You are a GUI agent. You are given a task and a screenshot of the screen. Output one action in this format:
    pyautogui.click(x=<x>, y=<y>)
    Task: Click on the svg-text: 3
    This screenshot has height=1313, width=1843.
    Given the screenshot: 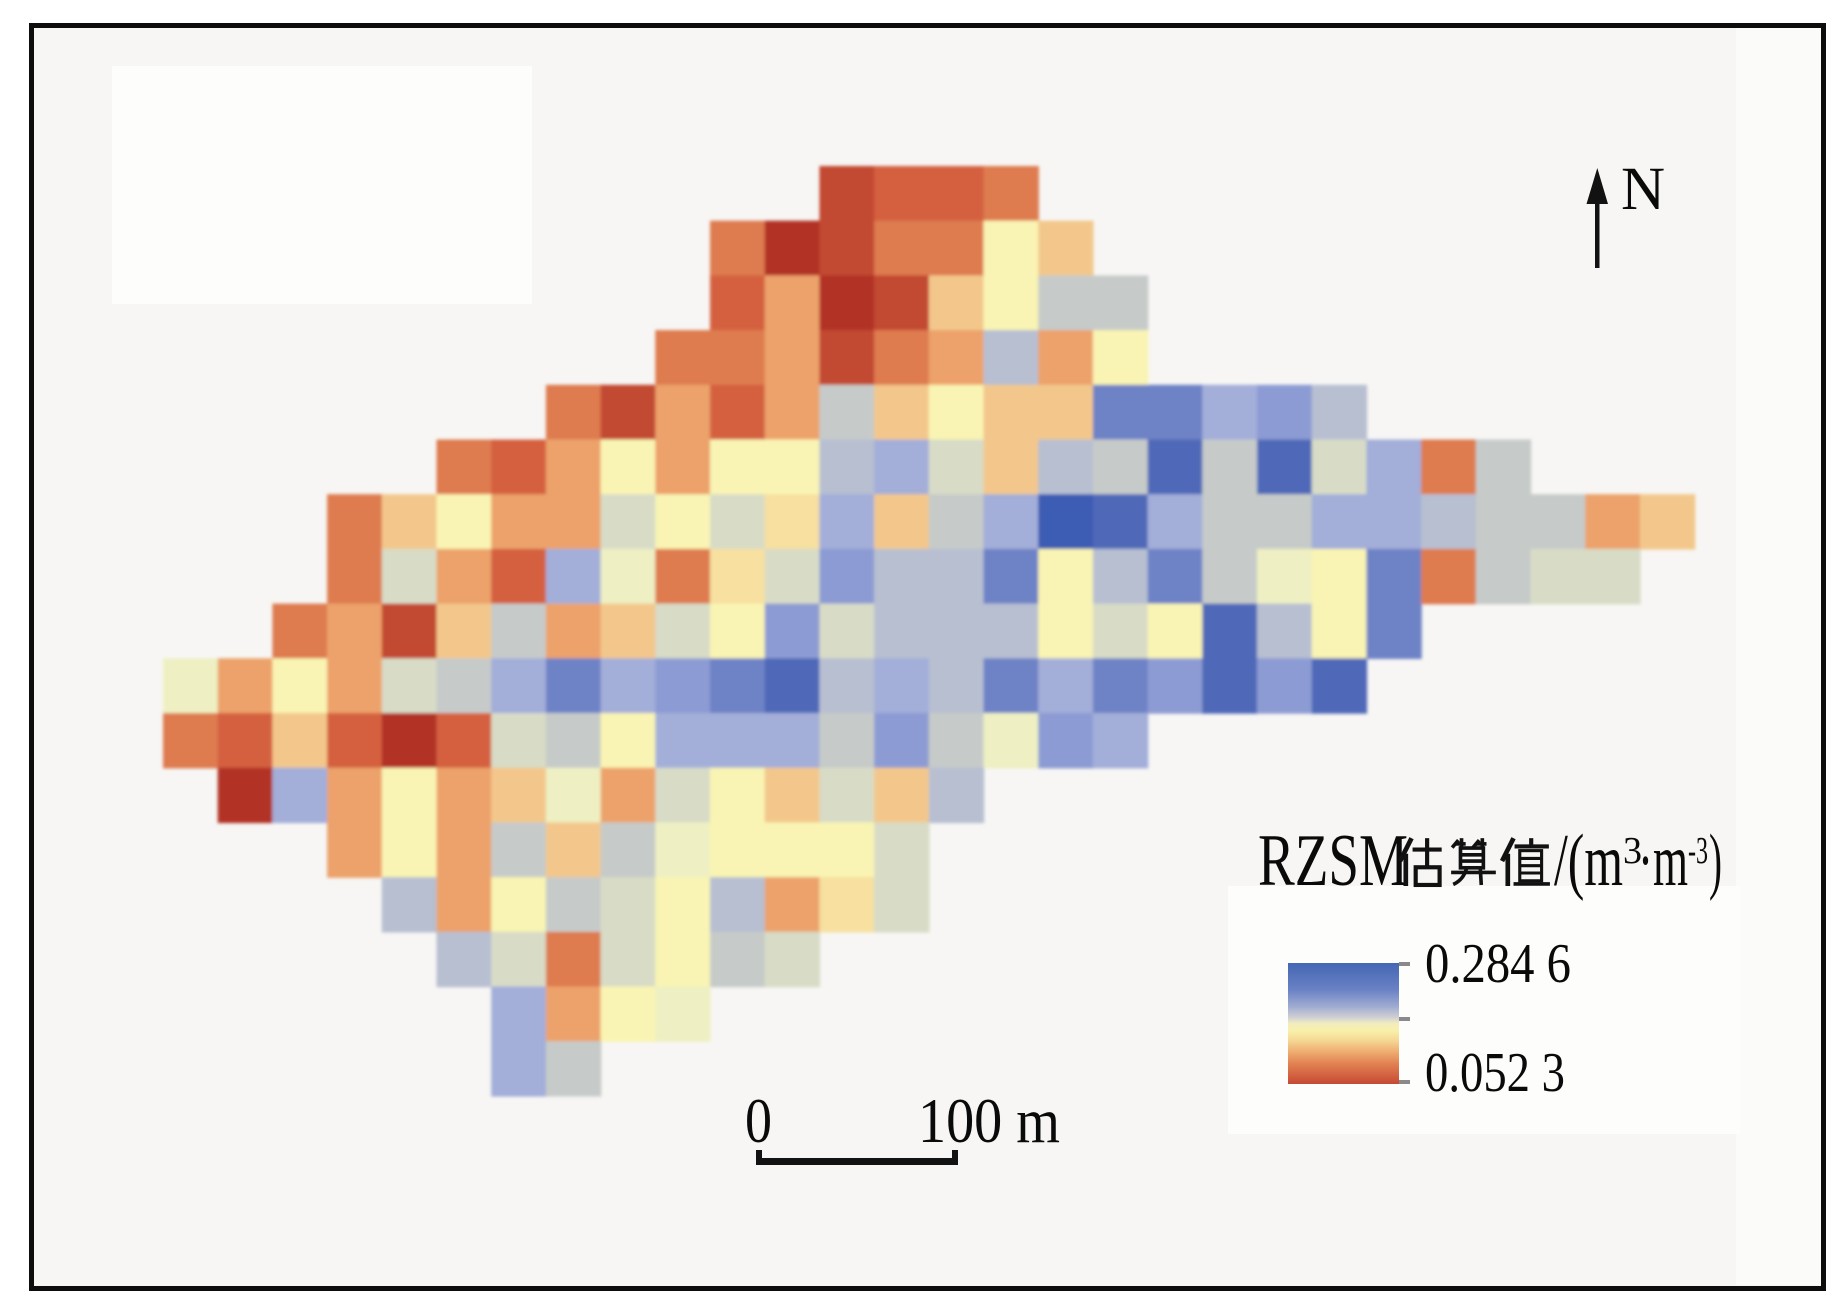 What is the action you would take?
    pyautogui.click(x=1632, y=851)
    